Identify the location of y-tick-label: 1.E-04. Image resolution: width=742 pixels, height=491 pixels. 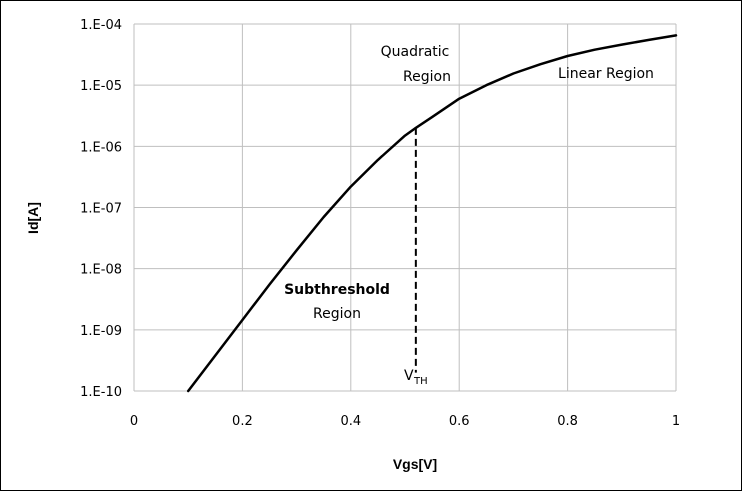
(101, 25).